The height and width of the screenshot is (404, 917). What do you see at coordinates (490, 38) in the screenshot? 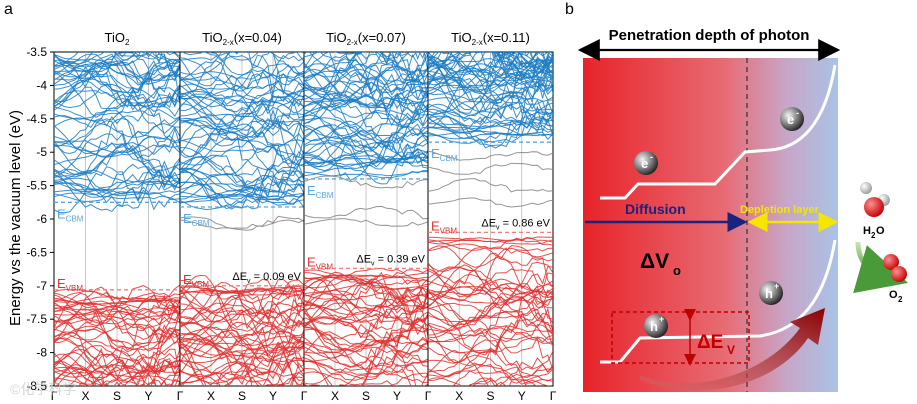
I see `panel-title: TiO2-x(x=0.11)` at bounding box center [490, 38].